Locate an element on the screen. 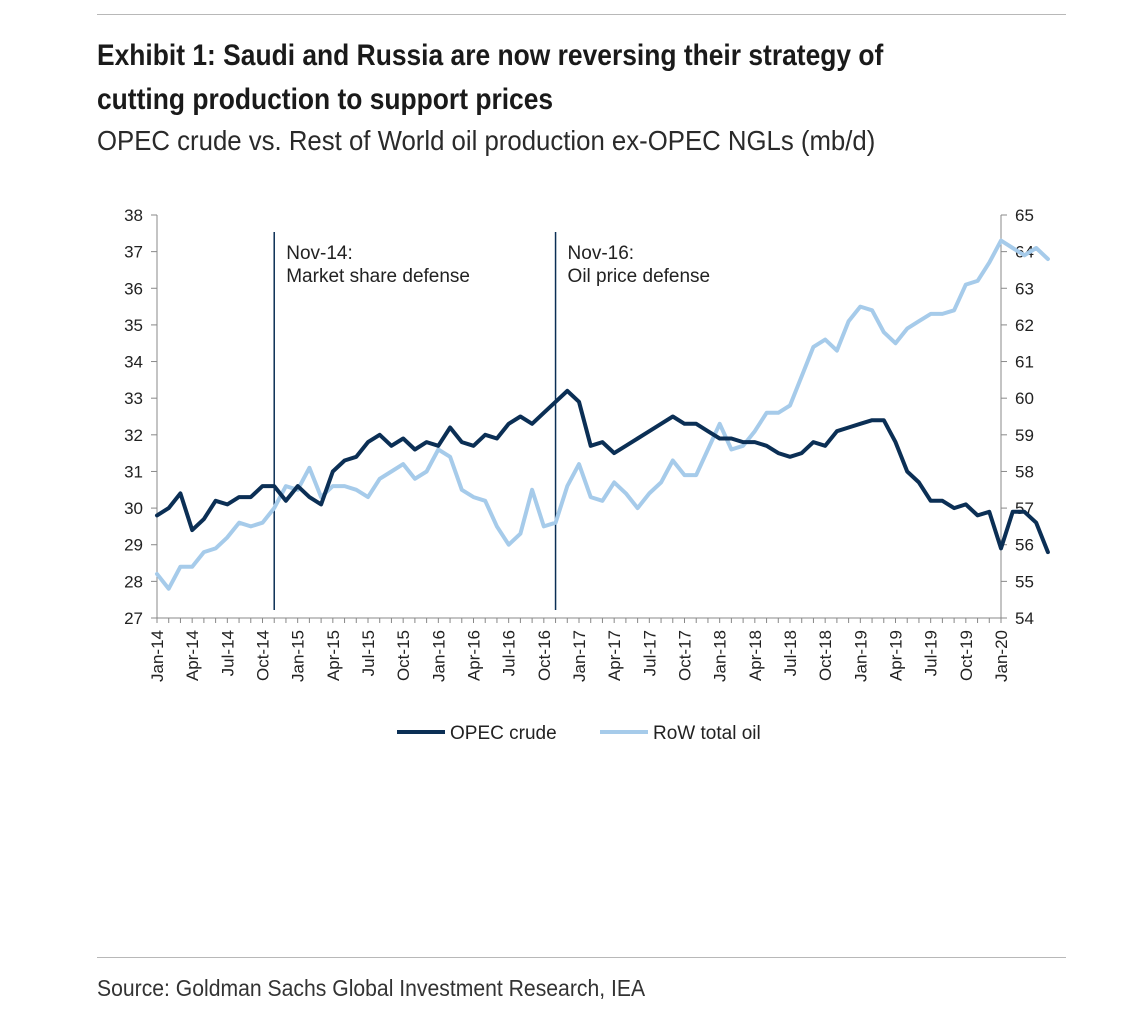 The height and width of the screenshot is (1013, 1124). annotation-label-line-1: Nov-14: is located at coordinates (319, 253).